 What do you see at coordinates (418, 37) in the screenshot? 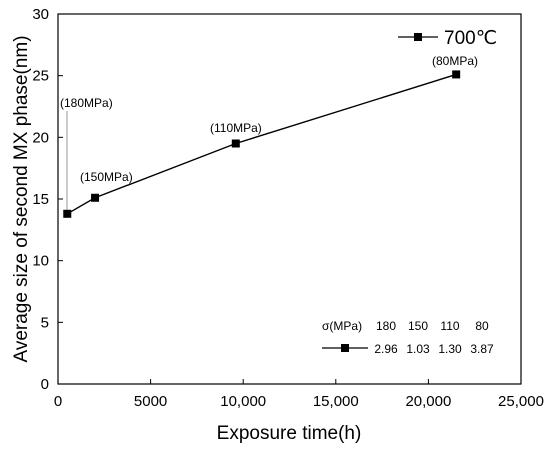
I see `legend-marker` at bounding box center [418, 37].